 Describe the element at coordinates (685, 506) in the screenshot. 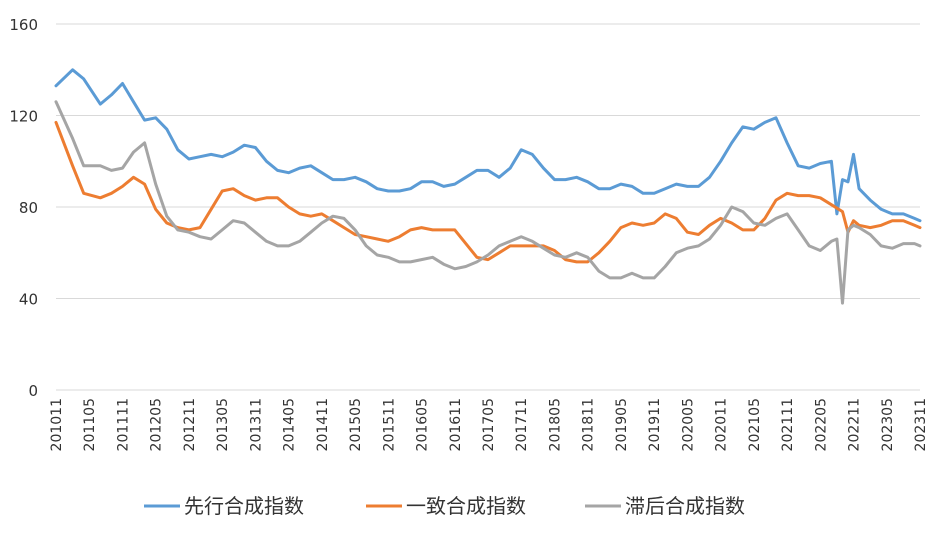

I see `legend-label: 滞后合成指数` at that location.